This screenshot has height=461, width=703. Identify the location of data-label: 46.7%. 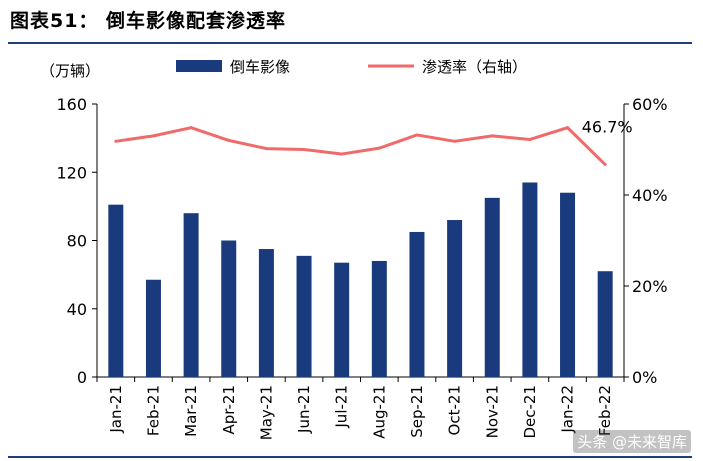
(607, 127).